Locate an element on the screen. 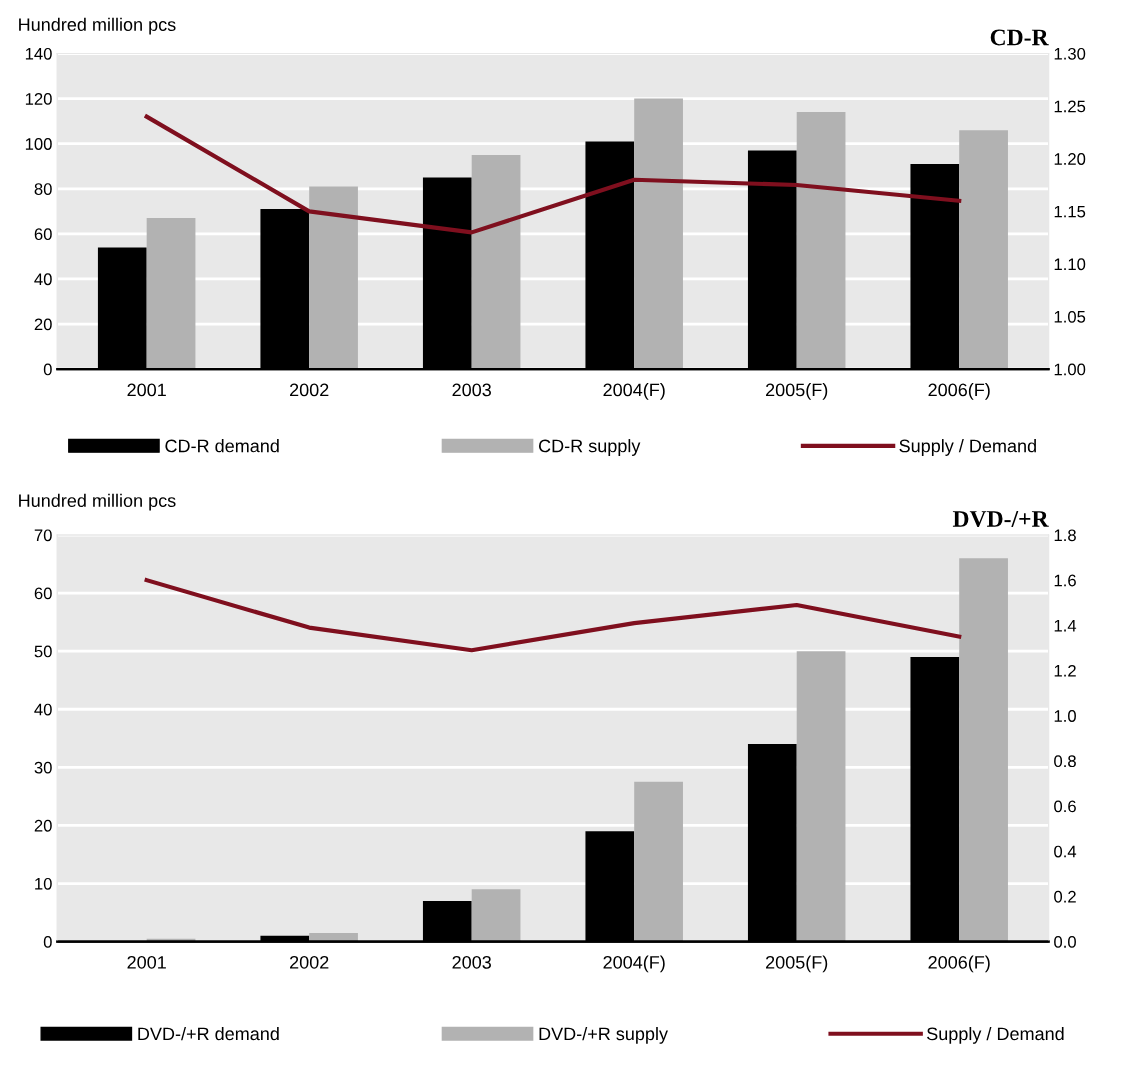 This screenshot has width=1146, height=1070. y2-tick-label: 0.2 is located at coordinates (1065, 896).